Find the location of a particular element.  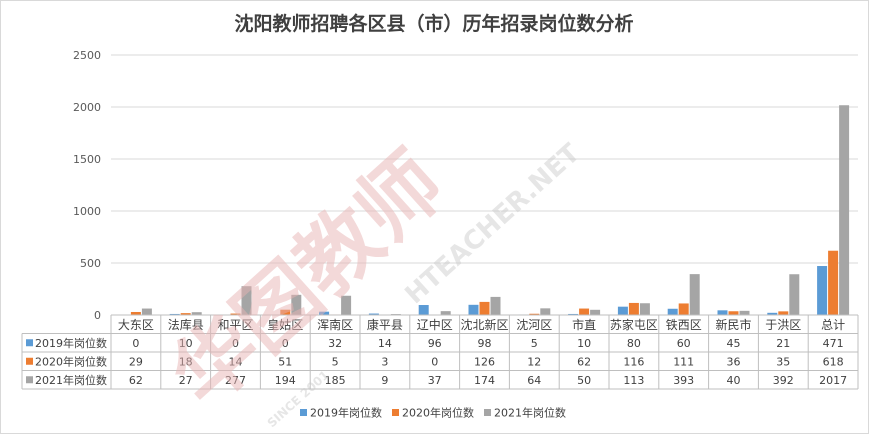

data-label: 618 is located at coordinates (833, 361).